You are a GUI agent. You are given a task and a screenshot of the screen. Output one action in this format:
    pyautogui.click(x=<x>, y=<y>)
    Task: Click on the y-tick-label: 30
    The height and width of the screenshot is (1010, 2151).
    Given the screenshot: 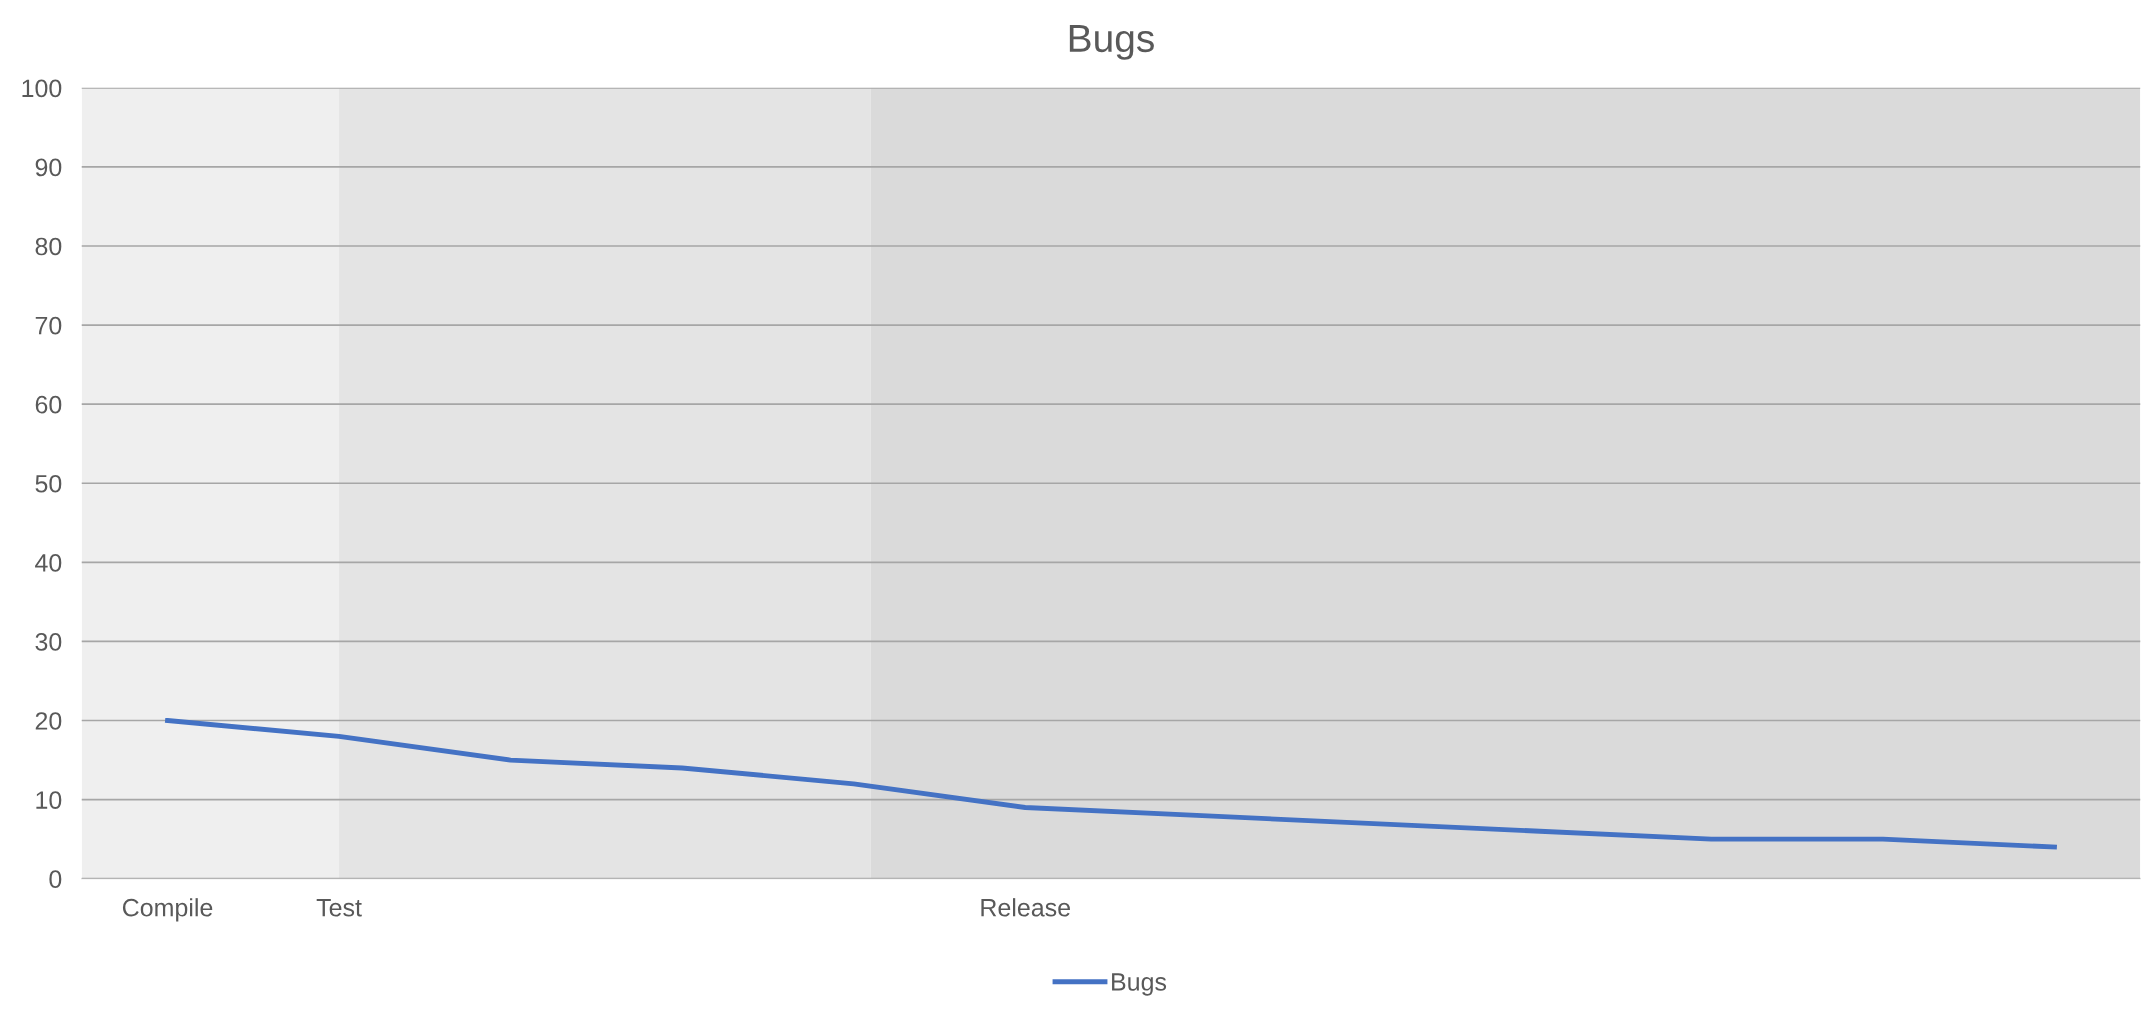 What is the action you would take?
    pyautogui.click(x=48, y=642)
    